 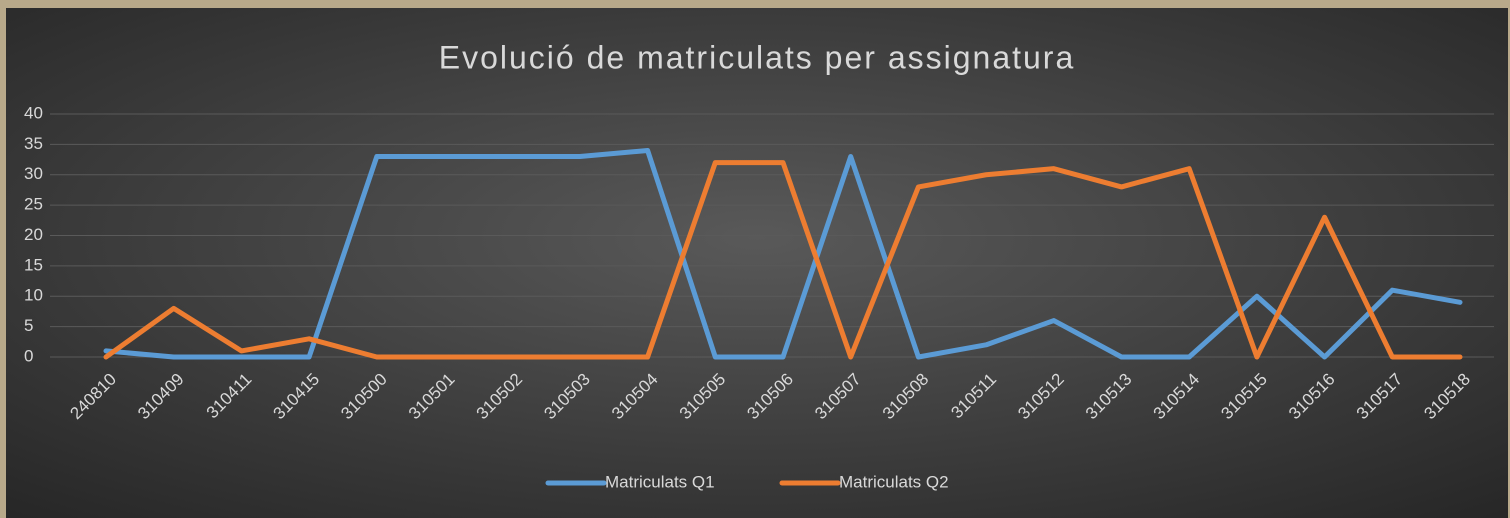 I want to click on chart-title: Evolució de matriculats per assignatura, so click(x=757, y=57).